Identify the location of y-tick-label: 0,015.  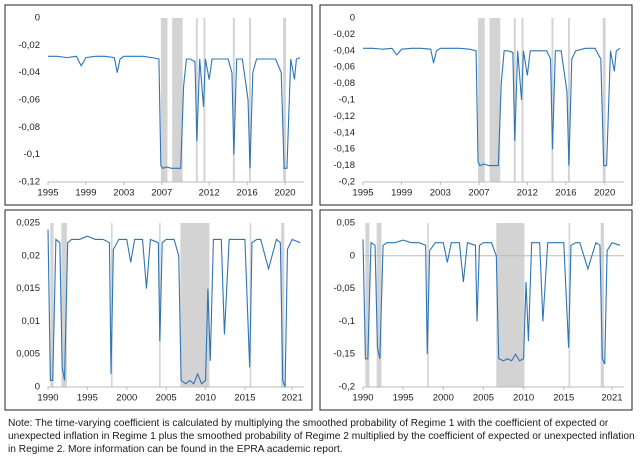
(28, 288).